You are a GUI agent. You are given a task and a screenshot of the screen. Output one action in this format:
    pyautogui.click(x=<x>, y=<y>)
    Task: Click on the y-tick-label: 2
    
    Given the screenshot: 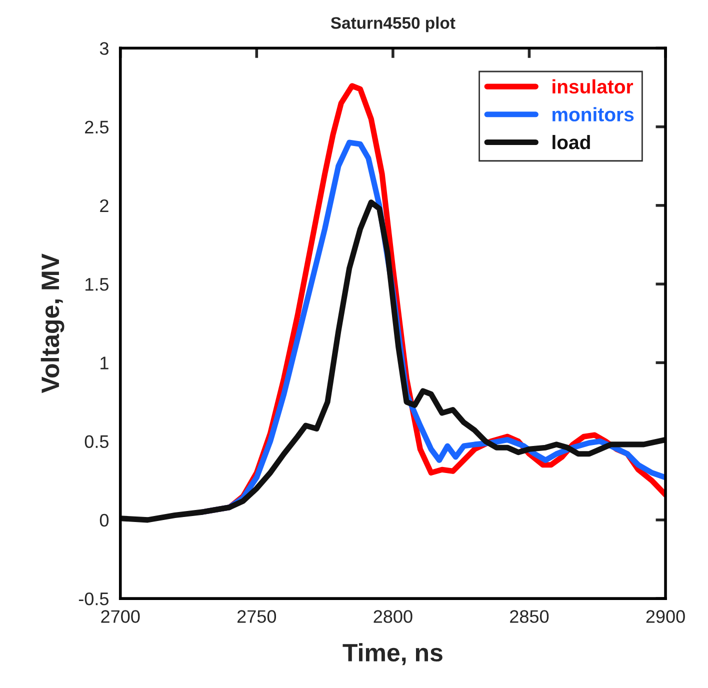 What is the action you would take?
    pyautogui.click(x=104, y=205)
    